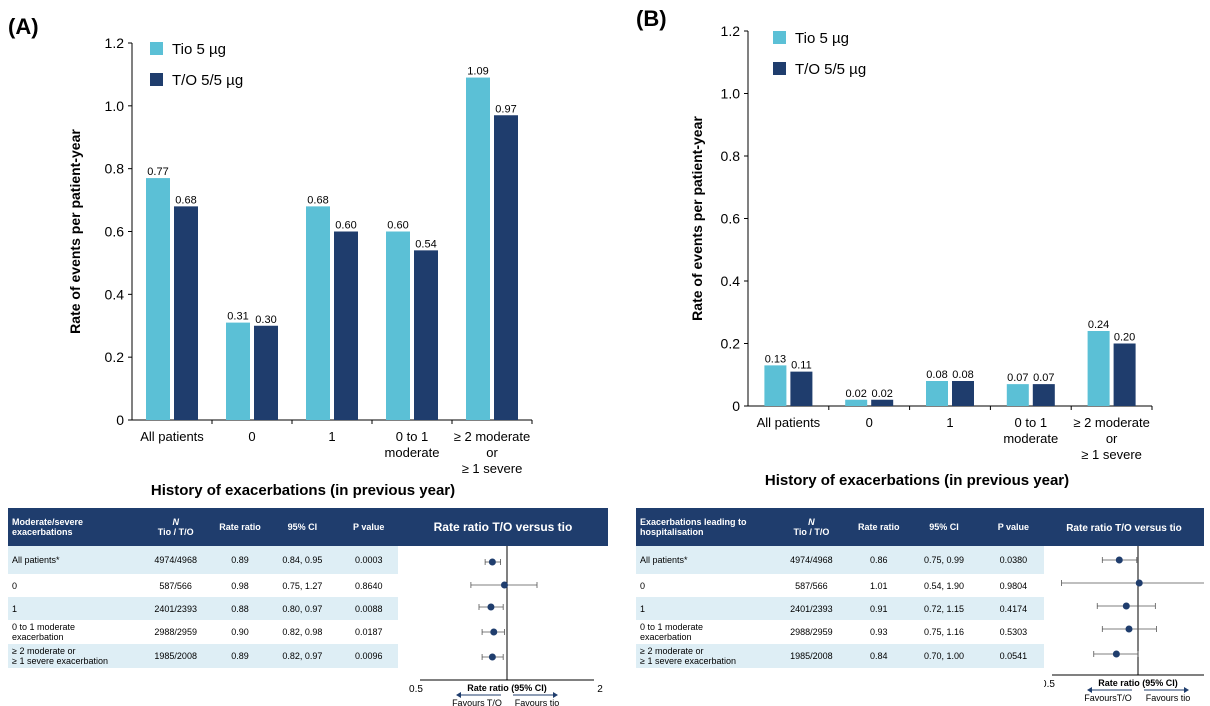 This screenshot has width=1210, height=706. Describe the element at coordinates (75, 231) in the screenshot. I see `y-axis-title: Rate of events per patient-year` at that location.